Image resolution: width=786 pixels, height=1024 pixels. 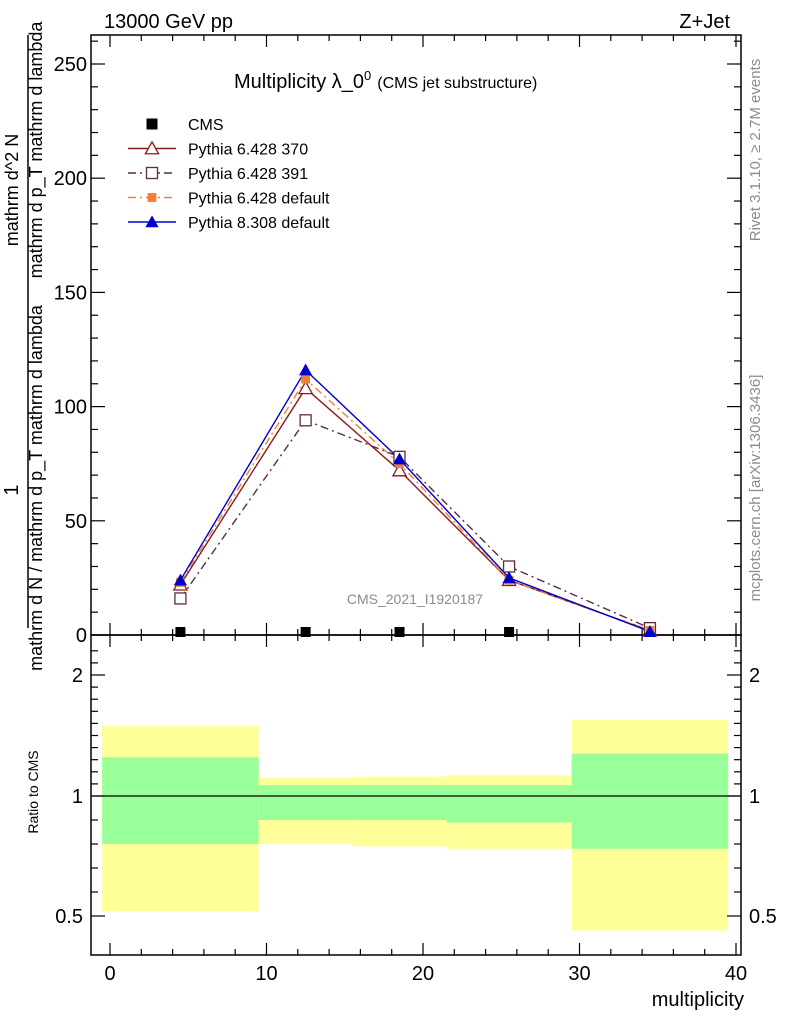 What do you see at coordinates (579, 974) in the screenshot?
I see `x-tick-label: 30` at bounding box center [579, 974].